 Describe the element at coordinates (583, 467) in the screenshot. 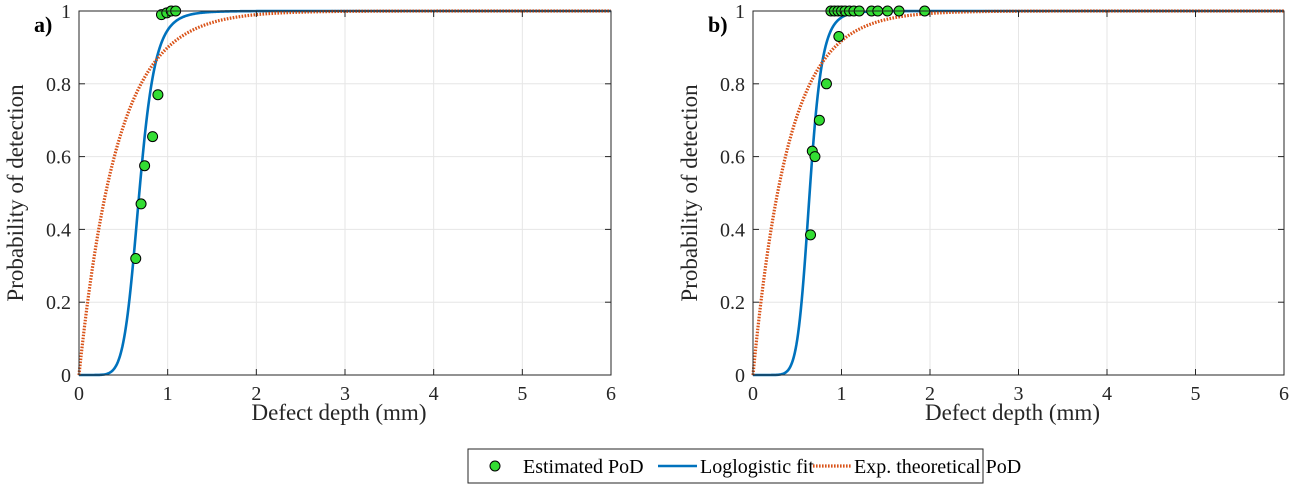

I see `legend-label-estimated-pod: Estimated PoD` at that location.